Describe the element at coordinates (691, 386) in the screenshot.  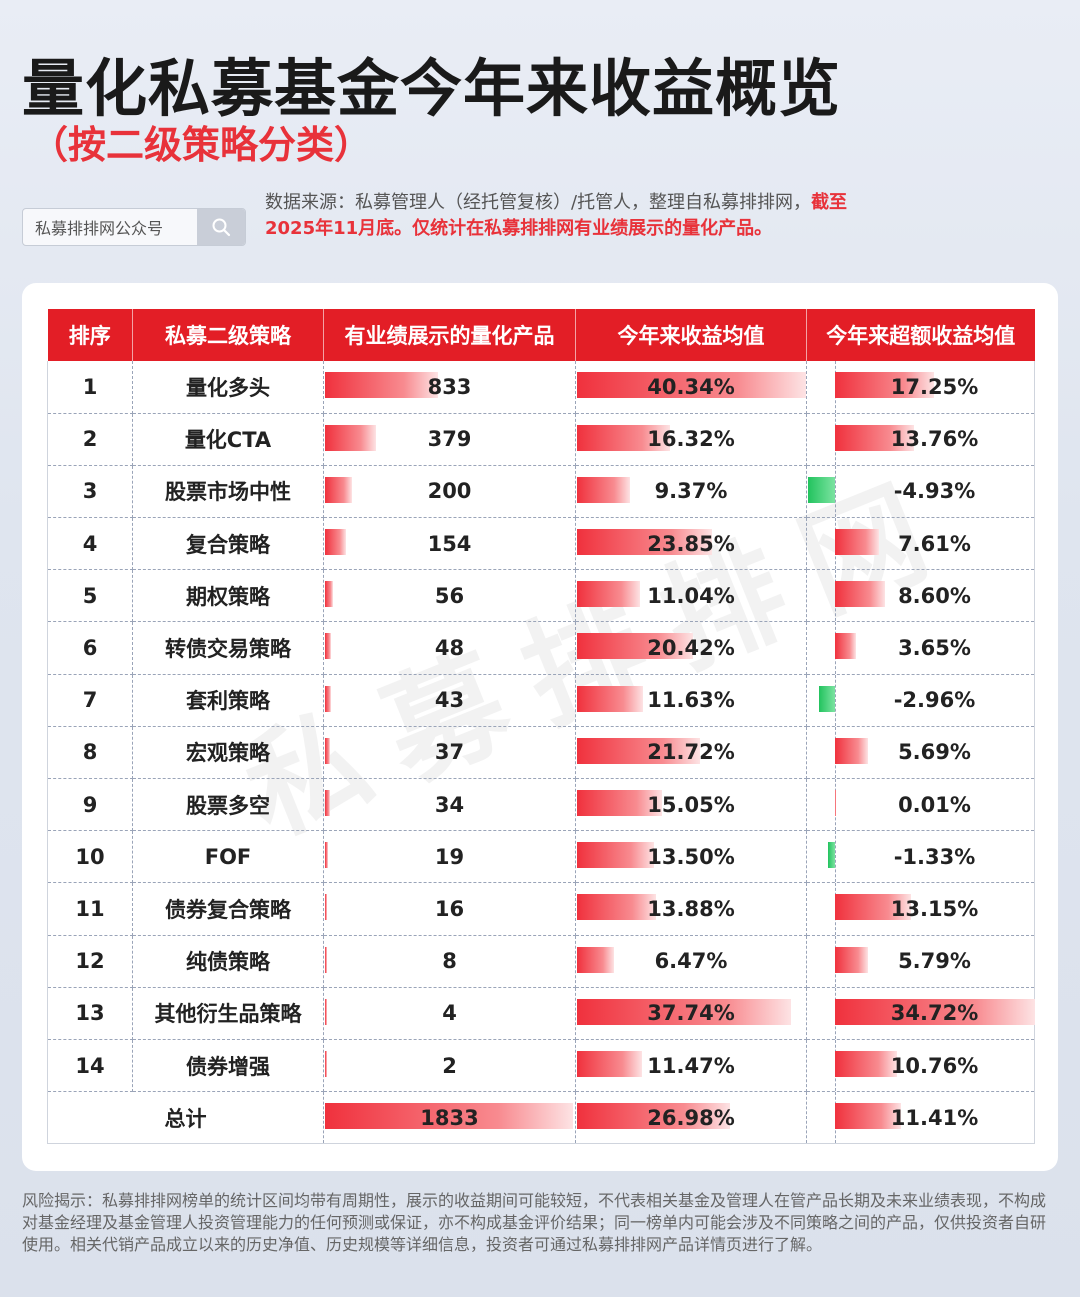
I see `ytd-return-value: 40.34%` at that location.